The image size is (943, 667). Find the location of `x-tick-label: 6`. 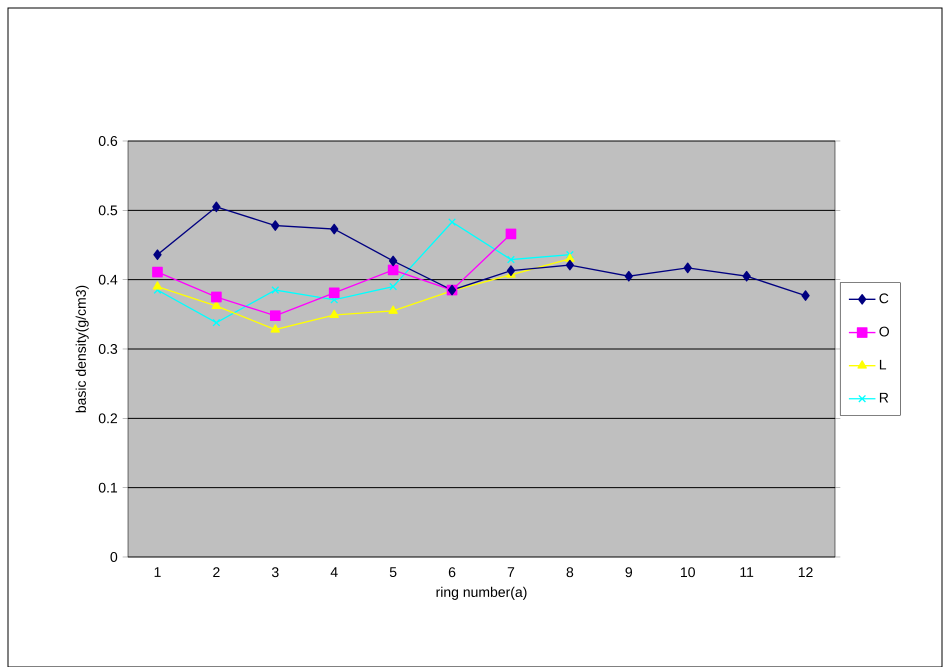

x-tick-label: 6 is located at coordinates (452, 572).